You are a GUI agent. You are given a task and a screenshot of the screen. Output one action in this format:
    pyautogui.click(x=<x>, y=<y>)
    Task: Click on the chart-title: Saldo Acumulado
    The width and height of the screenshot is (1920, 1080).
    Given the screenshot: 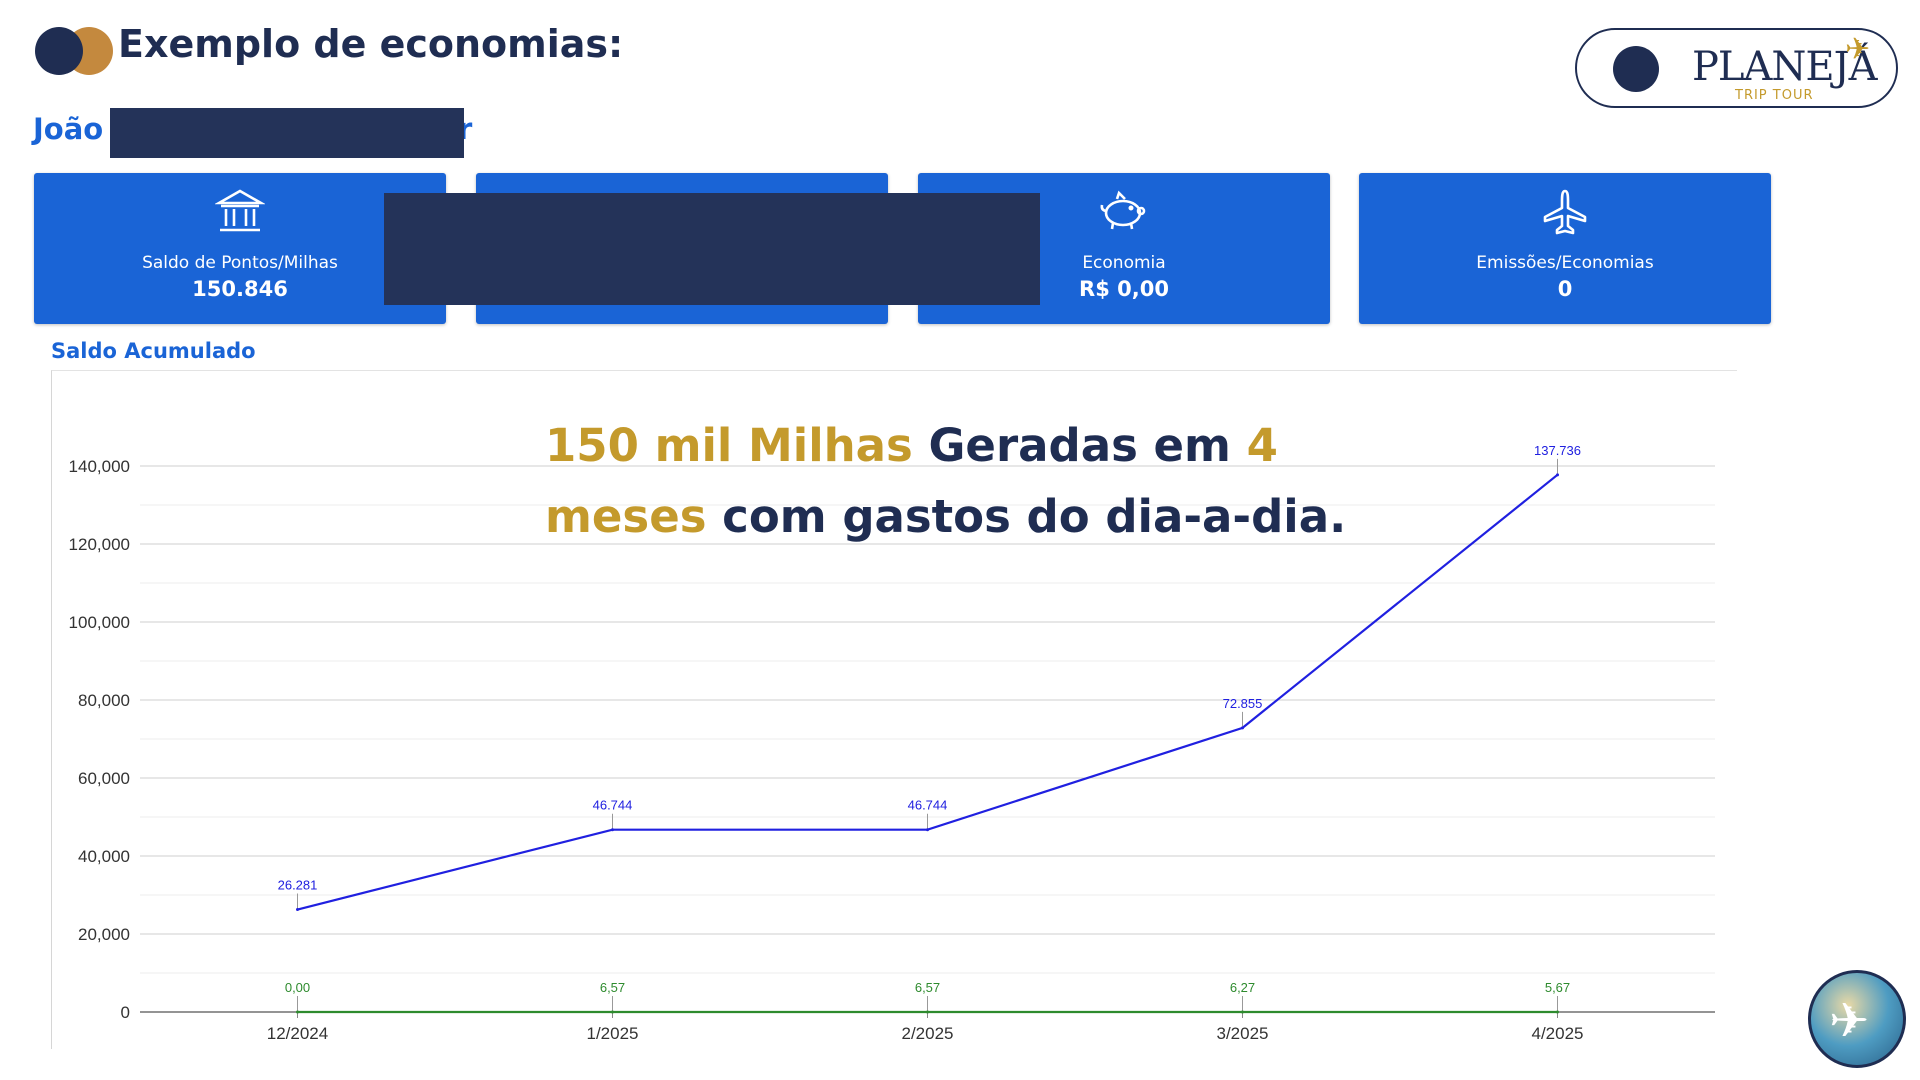 What is the action you would take?
    pyautogui.click(x=153, y=351)
    